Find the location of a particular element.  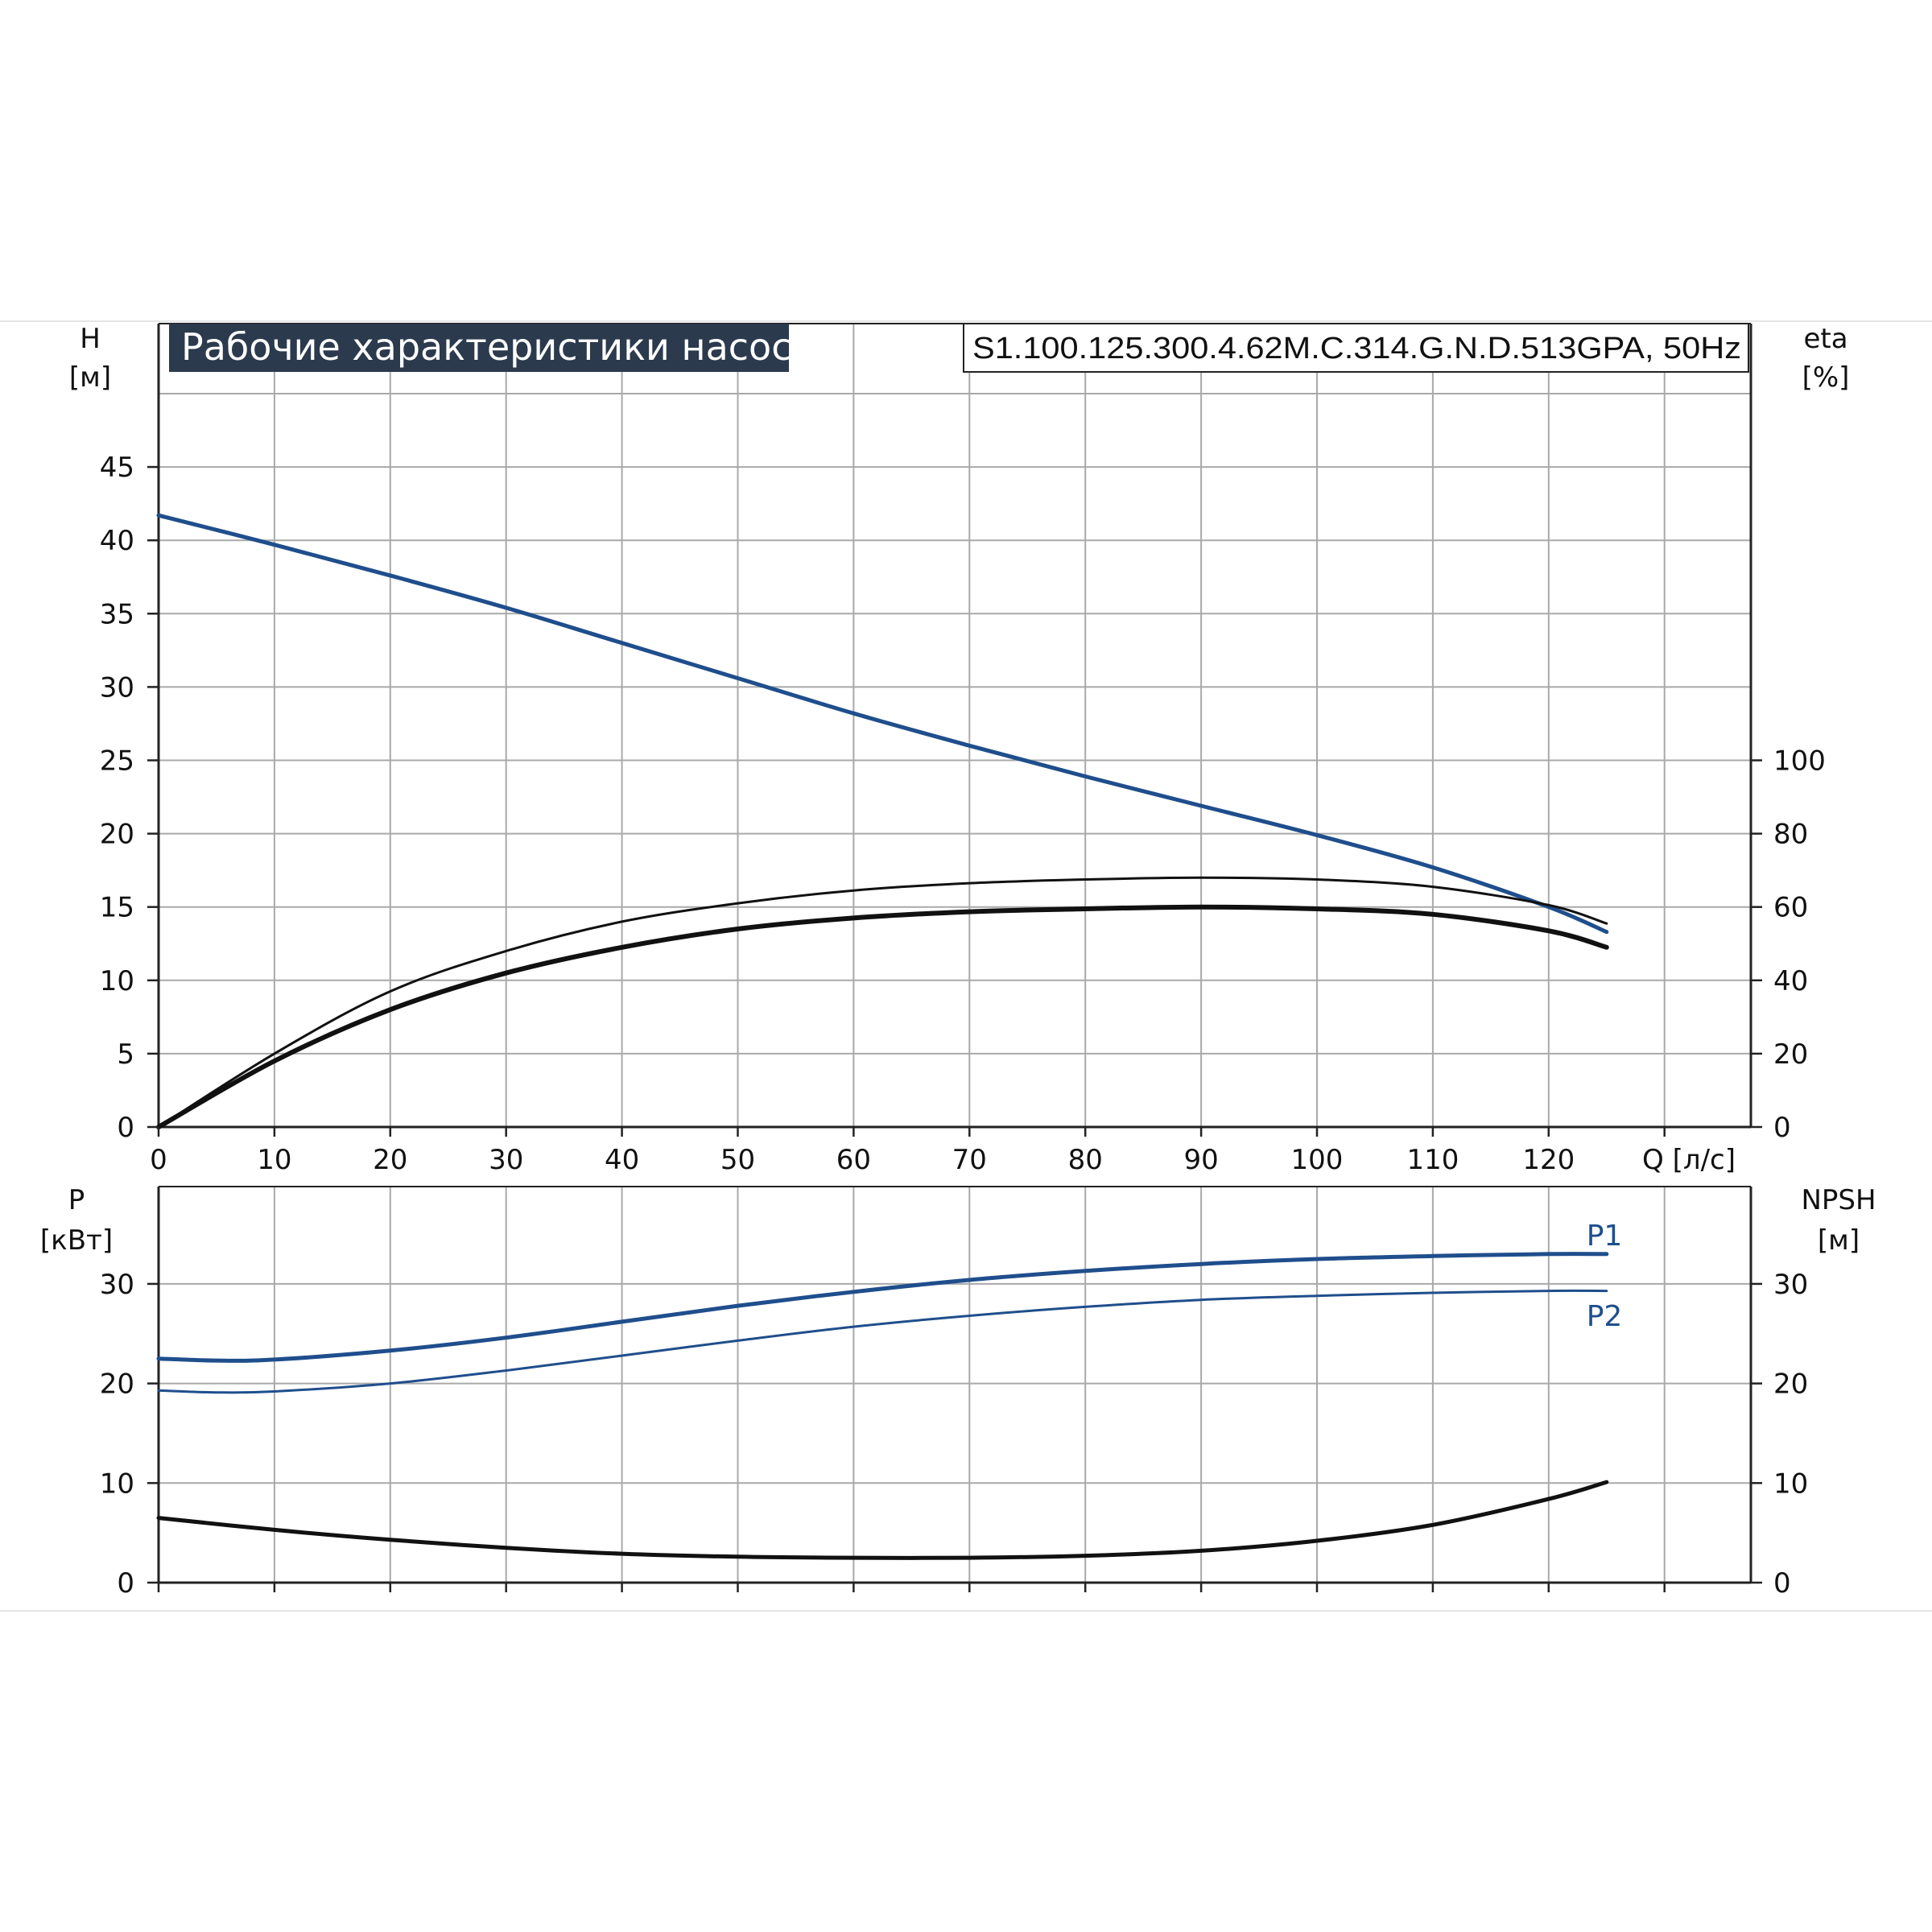

x-tick-label-80: 80 is located at coordinates (1085, 1160).